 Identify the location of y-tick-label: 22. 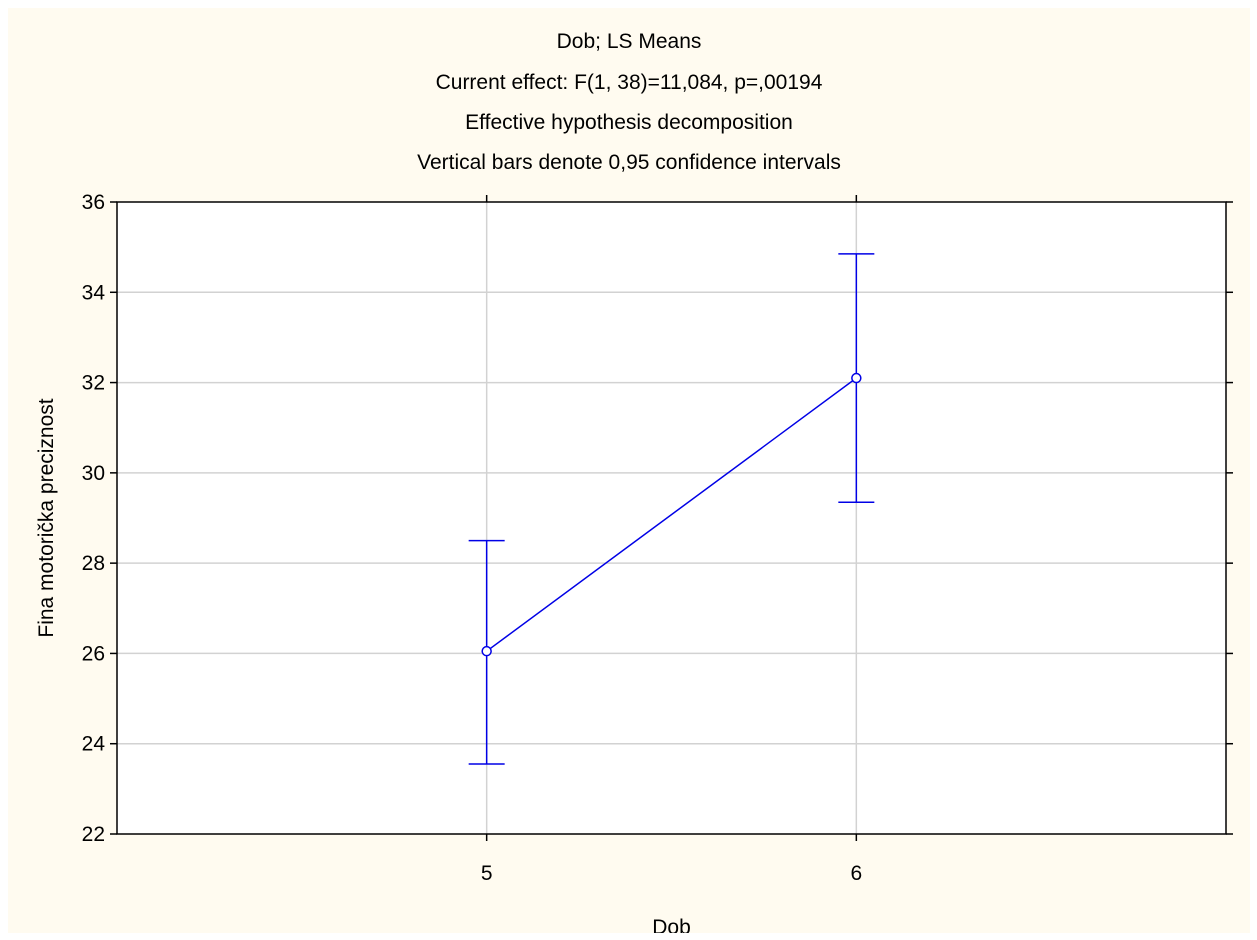
(93, 834).